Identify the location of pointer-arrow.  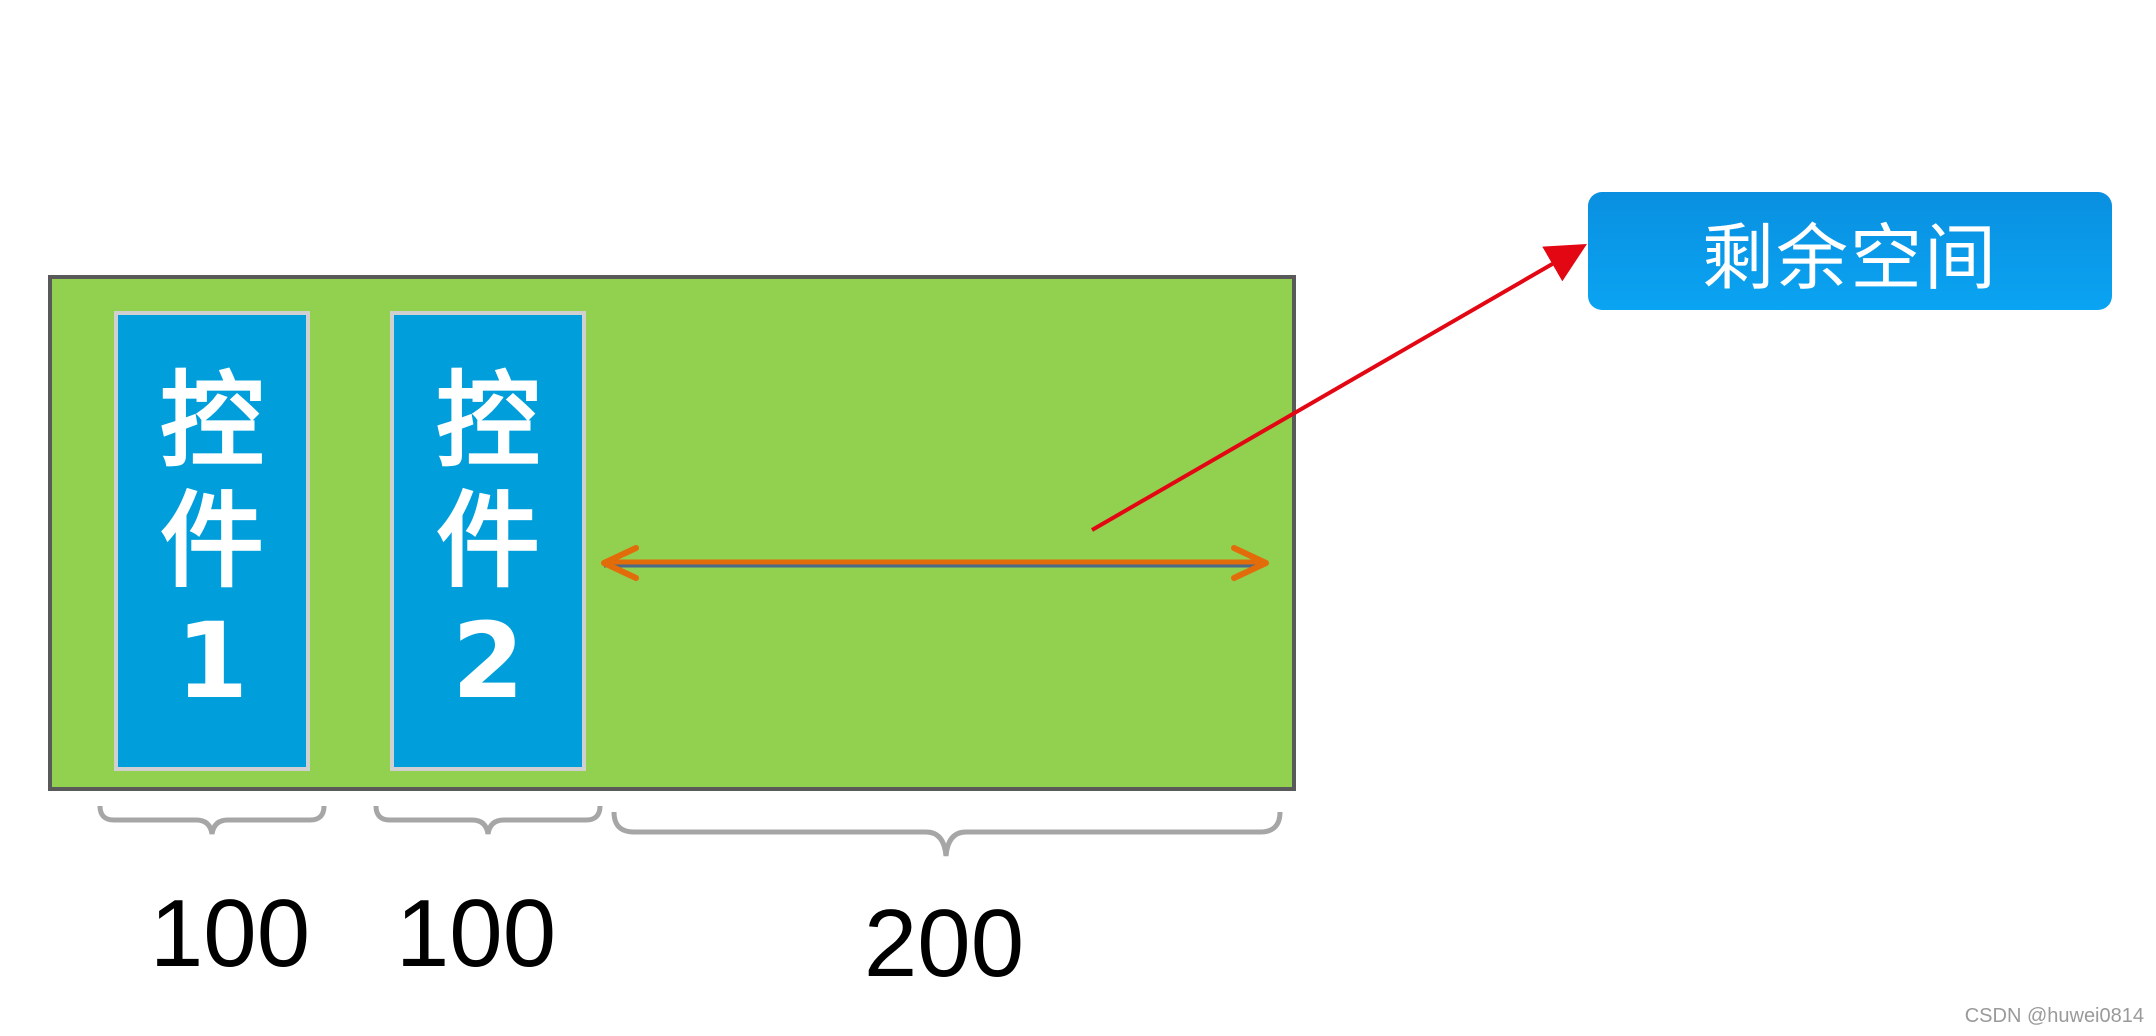
(1338, 387).